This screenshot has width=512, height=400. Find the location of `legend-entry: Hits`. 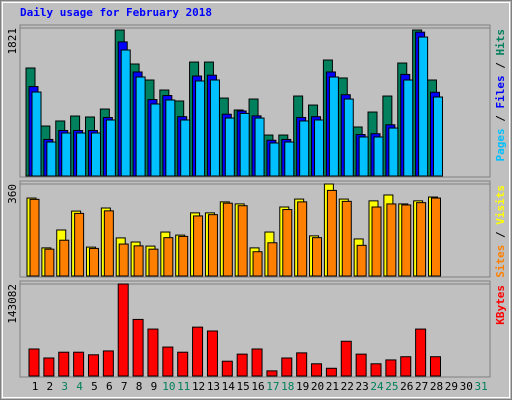

legend-entry: Hits is located at coordinates (500, 42).